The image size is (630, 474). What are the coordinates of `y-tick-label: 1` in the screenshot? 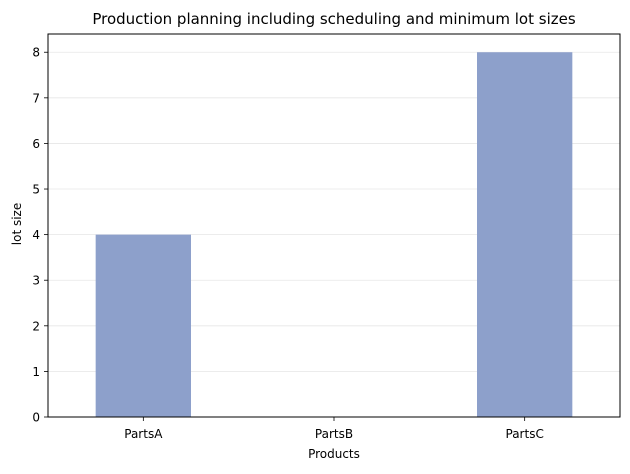 It's located at (36, 372).